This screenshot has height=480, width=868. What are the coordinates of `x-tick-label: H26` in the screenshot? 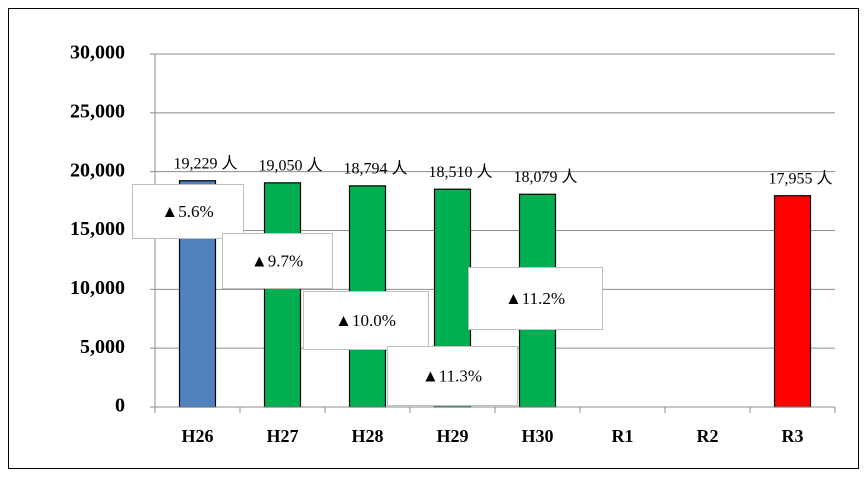 It's located at (197, 436).